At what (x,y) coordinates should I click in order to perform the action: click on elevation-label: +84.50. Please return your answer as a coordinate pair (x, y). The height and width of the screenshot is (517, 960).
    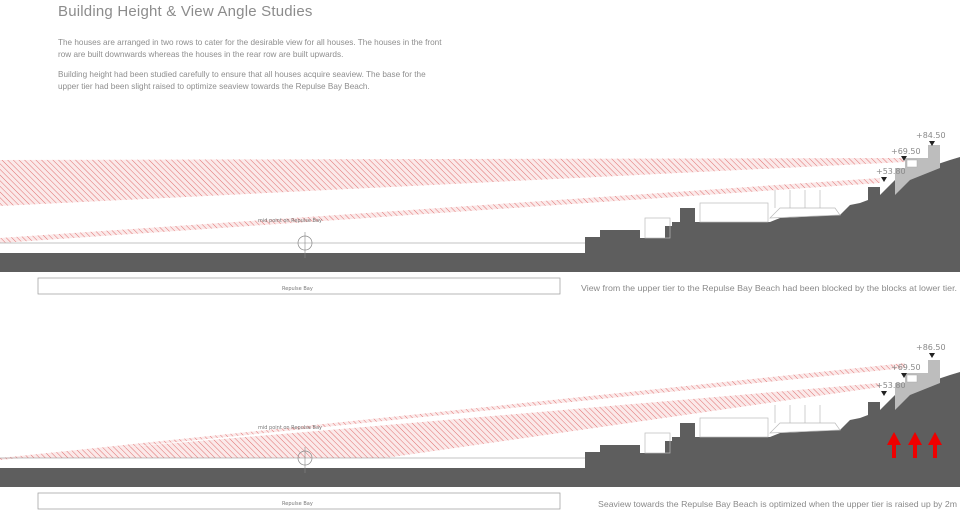
    Looking at the image, I should click on (931, 135).